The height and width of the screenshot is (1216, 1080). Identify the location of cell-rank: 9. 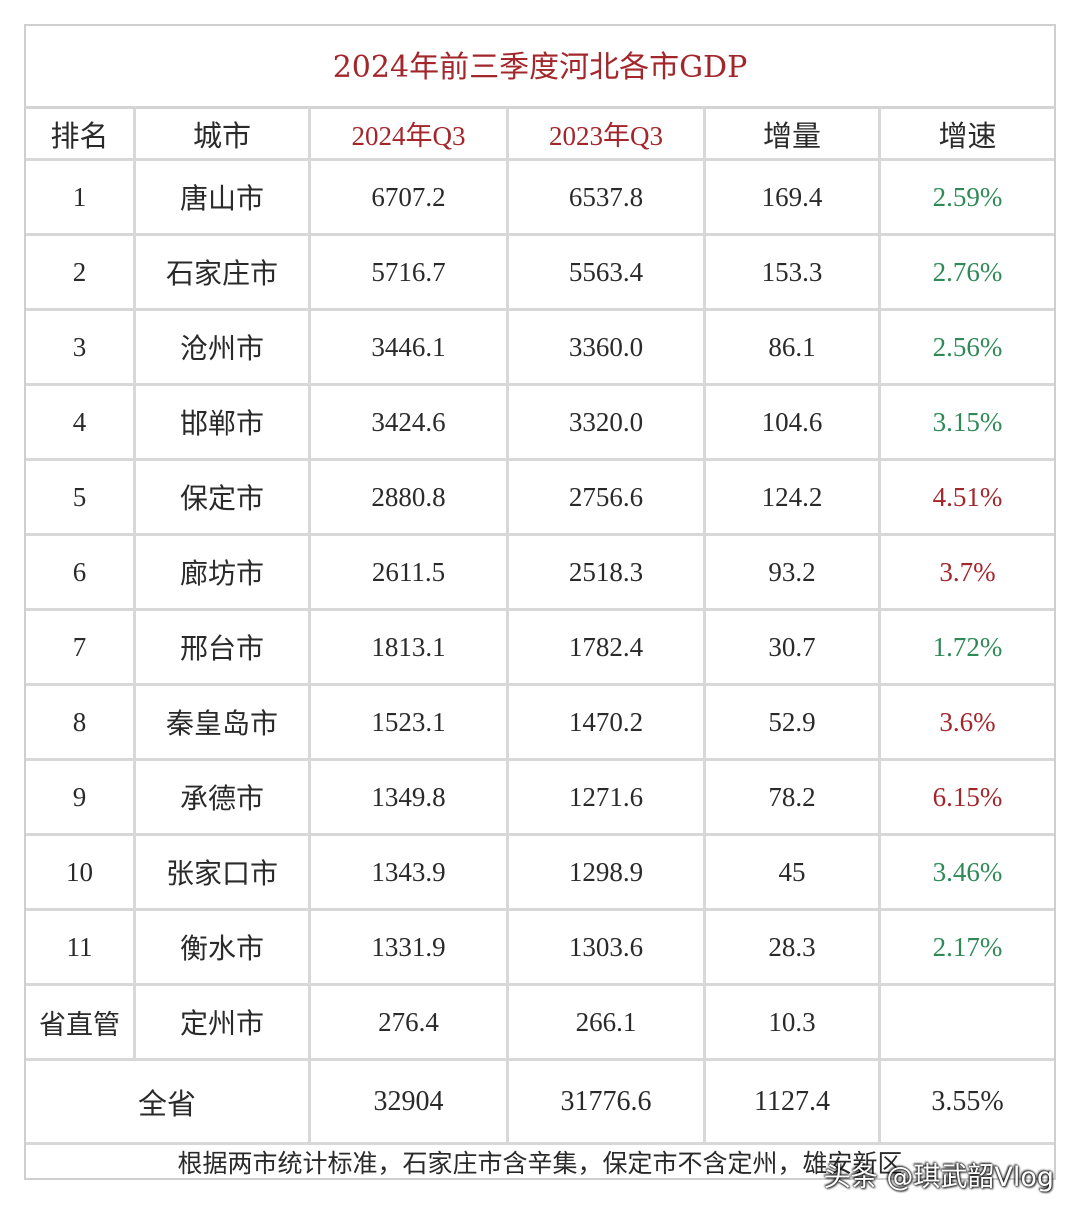
(81, 798).